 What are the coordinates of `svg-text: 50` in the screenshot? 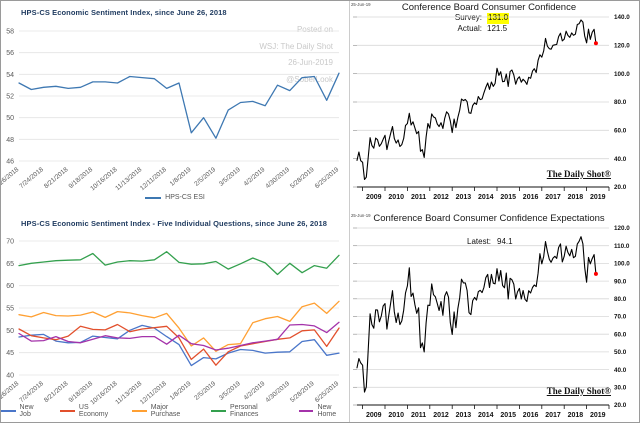 It's located at (10, 331).